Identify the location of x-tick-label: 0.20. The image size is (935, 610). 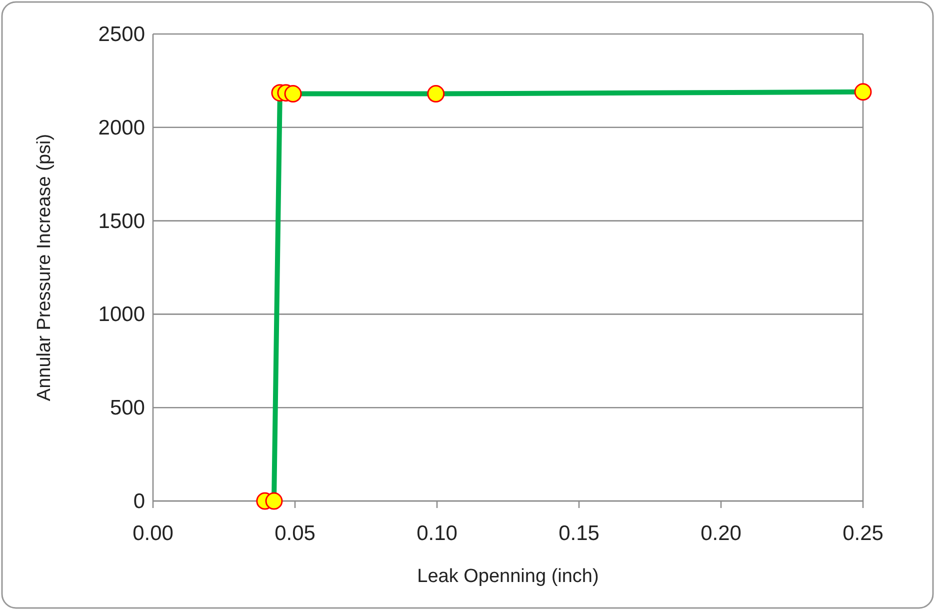
(721, 533).